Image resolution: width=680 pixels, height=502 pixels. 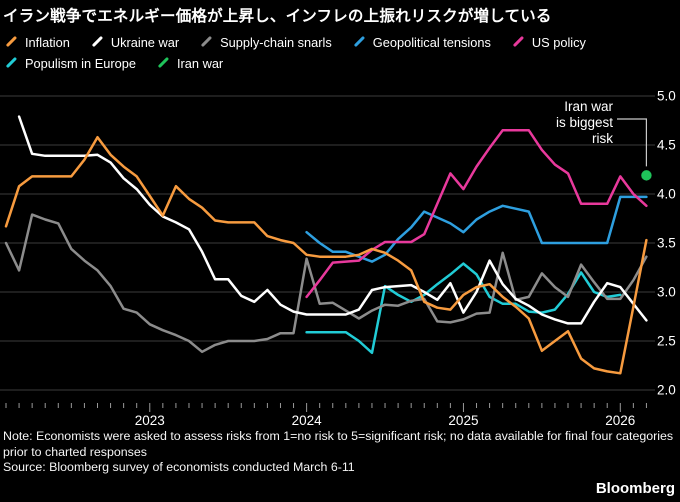 I want to click on legend-item-label: Populism in Europe, so click(x=80, y=63).